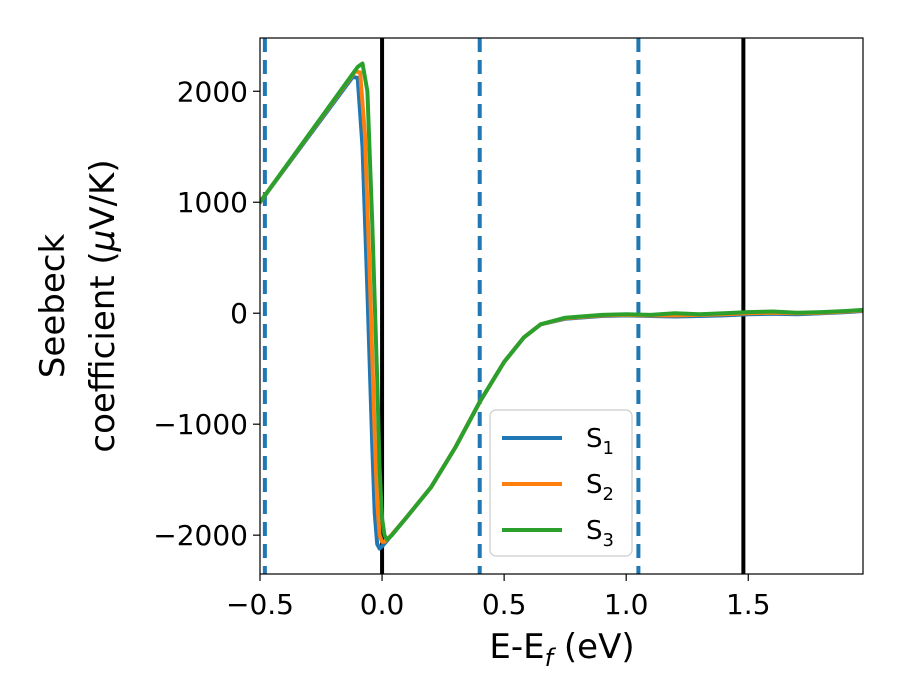  Describe the element at coordinates (212, 91) in the screenshot. I see `y-tick-label: 2000` at that location.